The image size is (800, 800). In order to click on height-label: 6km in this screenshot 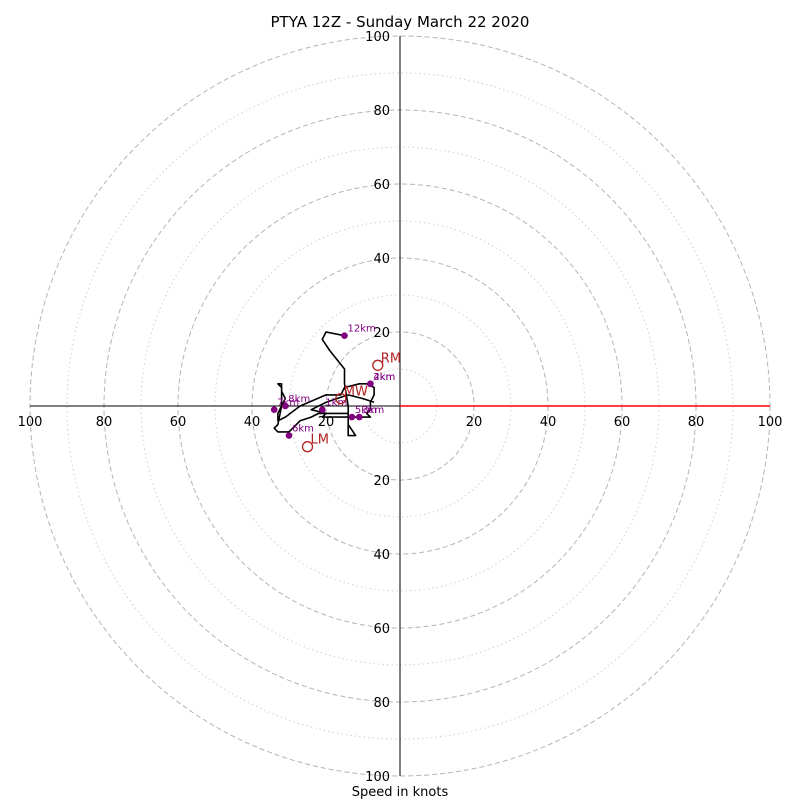, I will do `click(303, 429)`.